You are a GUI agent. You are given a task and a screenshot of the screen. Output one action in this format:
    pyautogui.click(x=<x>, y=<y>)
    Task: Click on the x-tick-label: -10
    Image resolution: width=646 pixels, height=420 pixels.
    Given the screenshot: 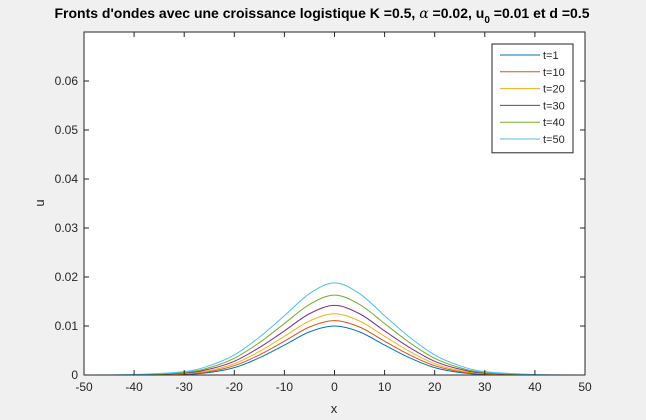 What is the action you would take?
    pyautogui.click(x=285, y=387)
    